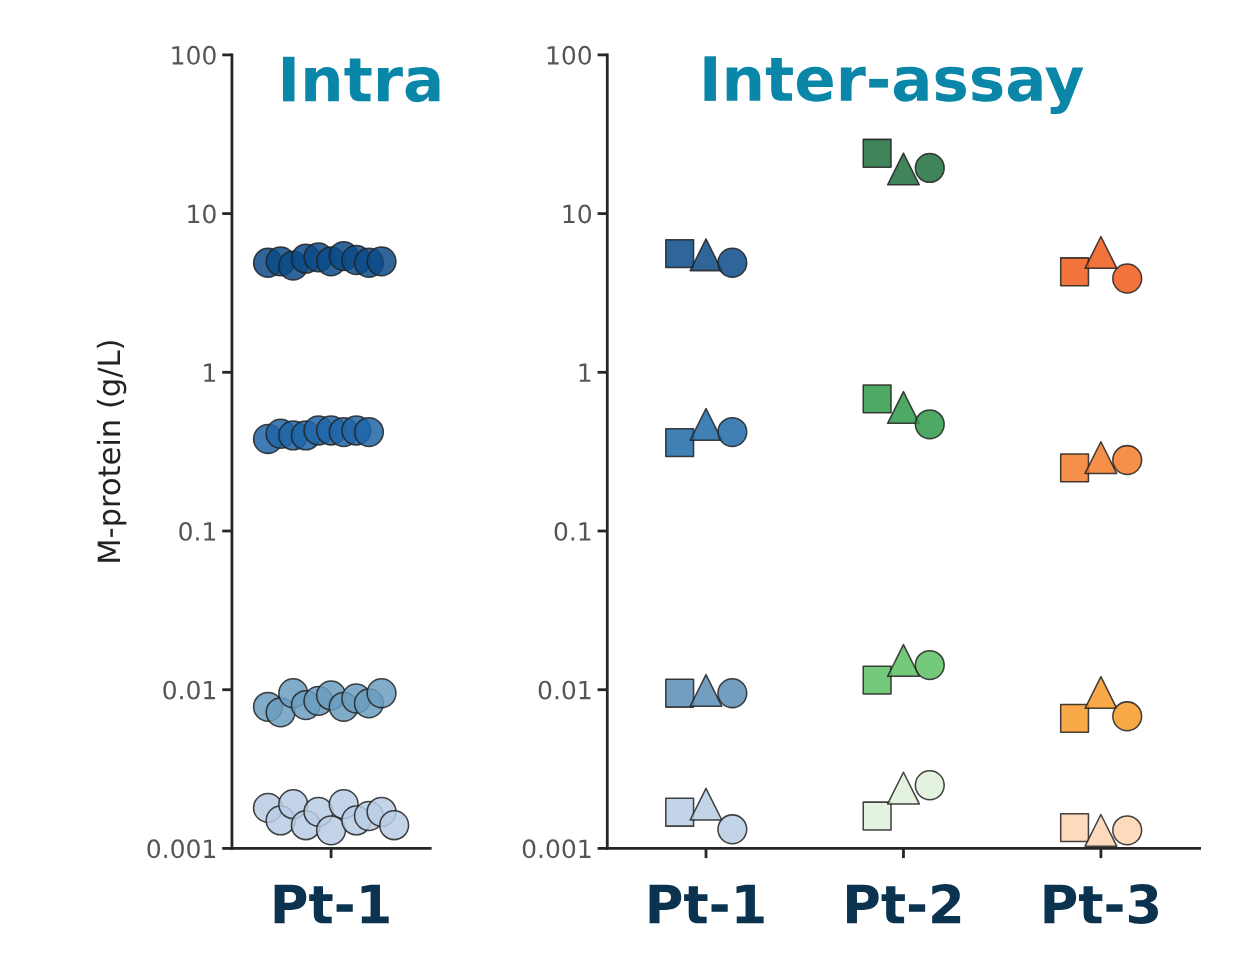 The height and width of the screenshot is (963, 1247). I want to click on chart-title: Intra, so click(361, 79).